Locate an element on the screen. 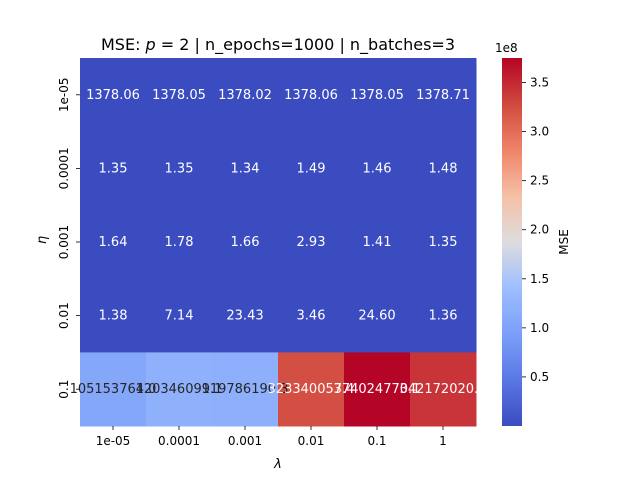 This screenshot has height=480, width=640. cell-value-label: 24.60 is located at coordinates (376, 316).